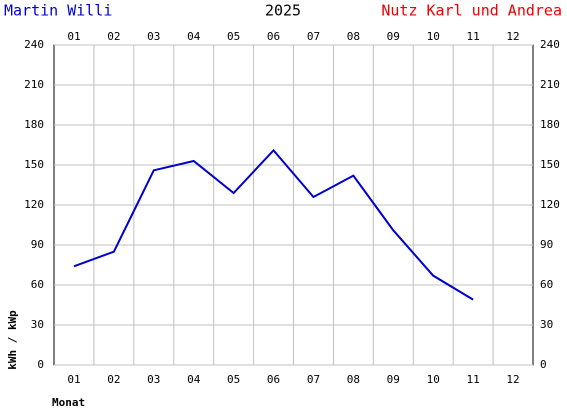  What do you see at coordinates (73, 36) in the screenshot?
I see `x-tick-label-top: 01` at bounding box center [73, 36].